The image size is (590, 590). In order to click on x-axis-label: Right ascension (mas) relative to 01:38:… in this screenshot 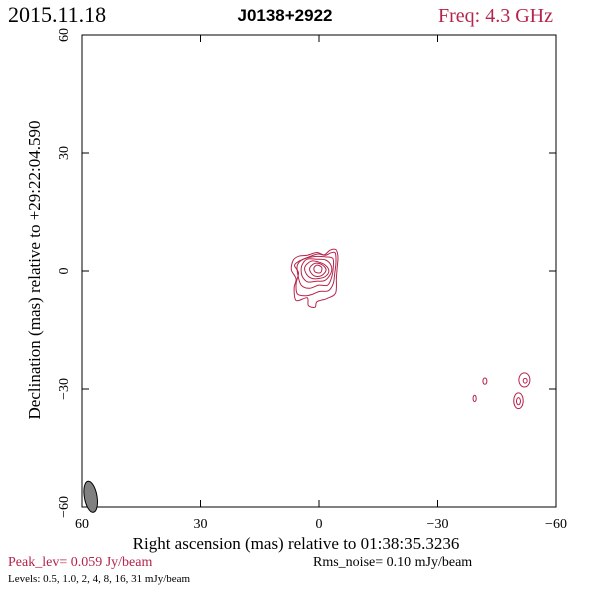, I will do `click(296, 543)`.